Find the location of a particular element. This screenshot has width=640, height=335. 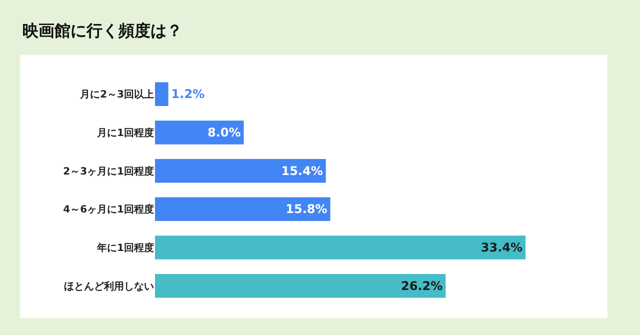

y-tick-label: 月に2～3回以上 is located at coordinates (116, 94).